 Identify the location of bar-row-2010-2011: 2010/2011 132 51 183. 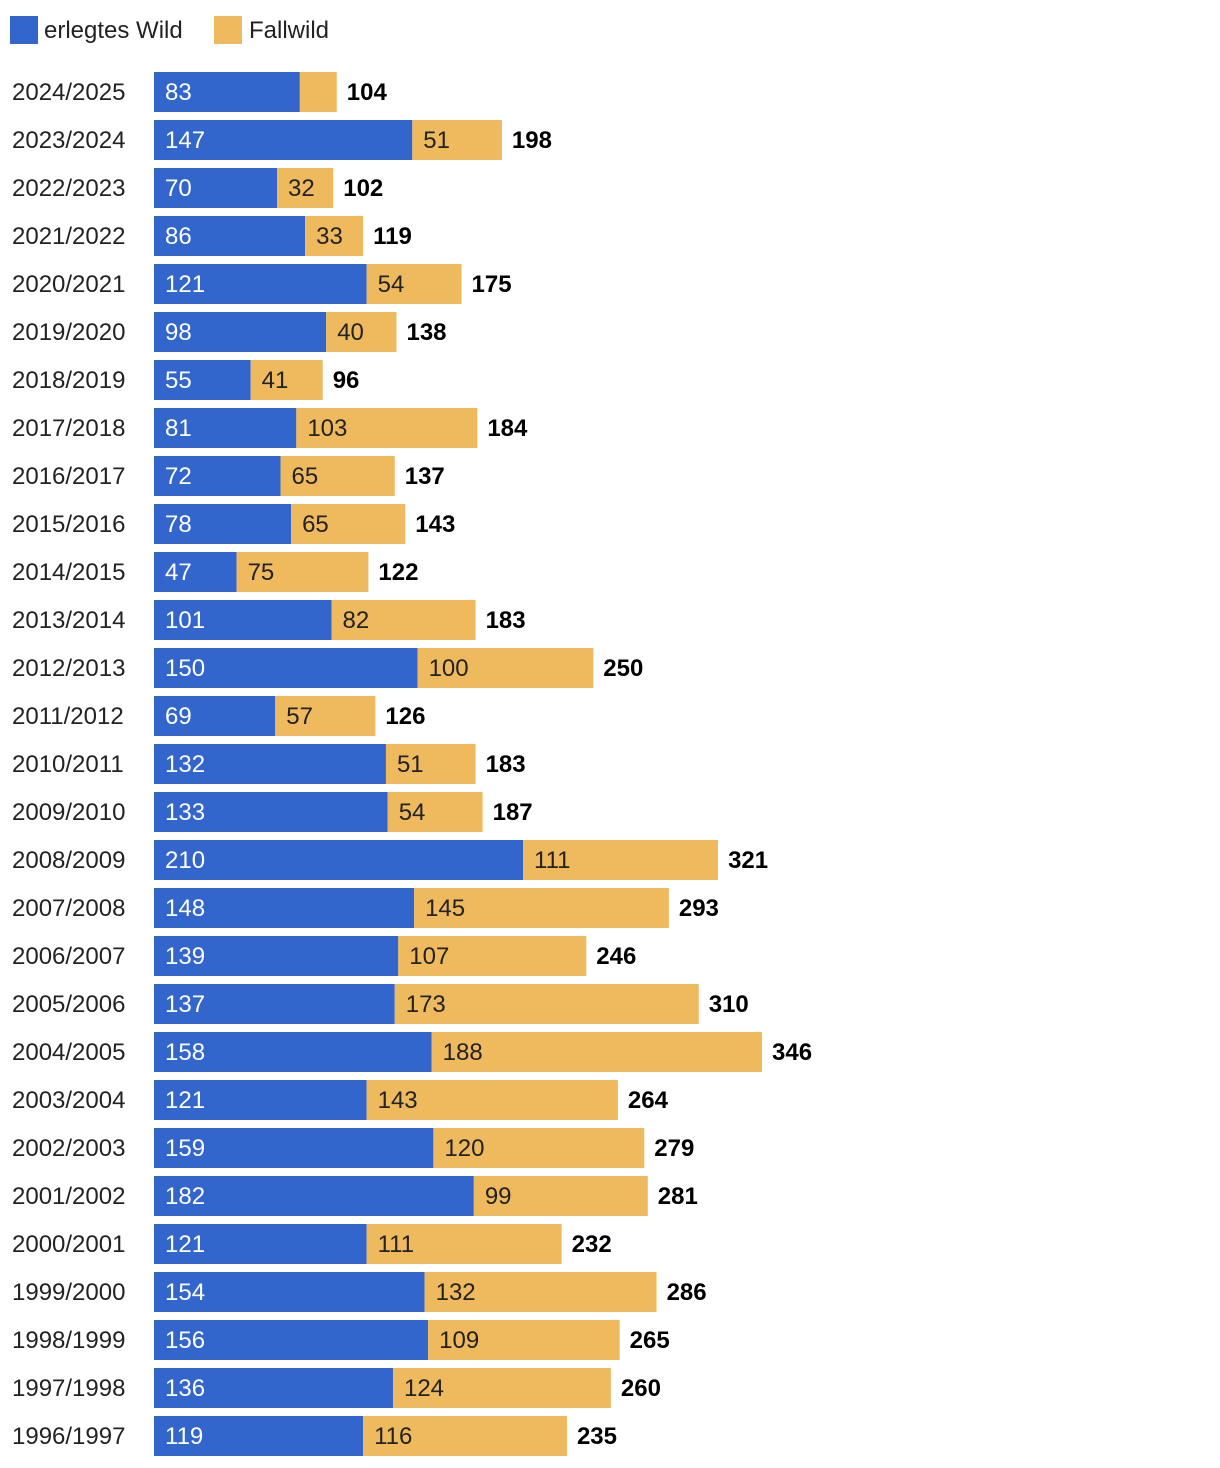
(269, 764).